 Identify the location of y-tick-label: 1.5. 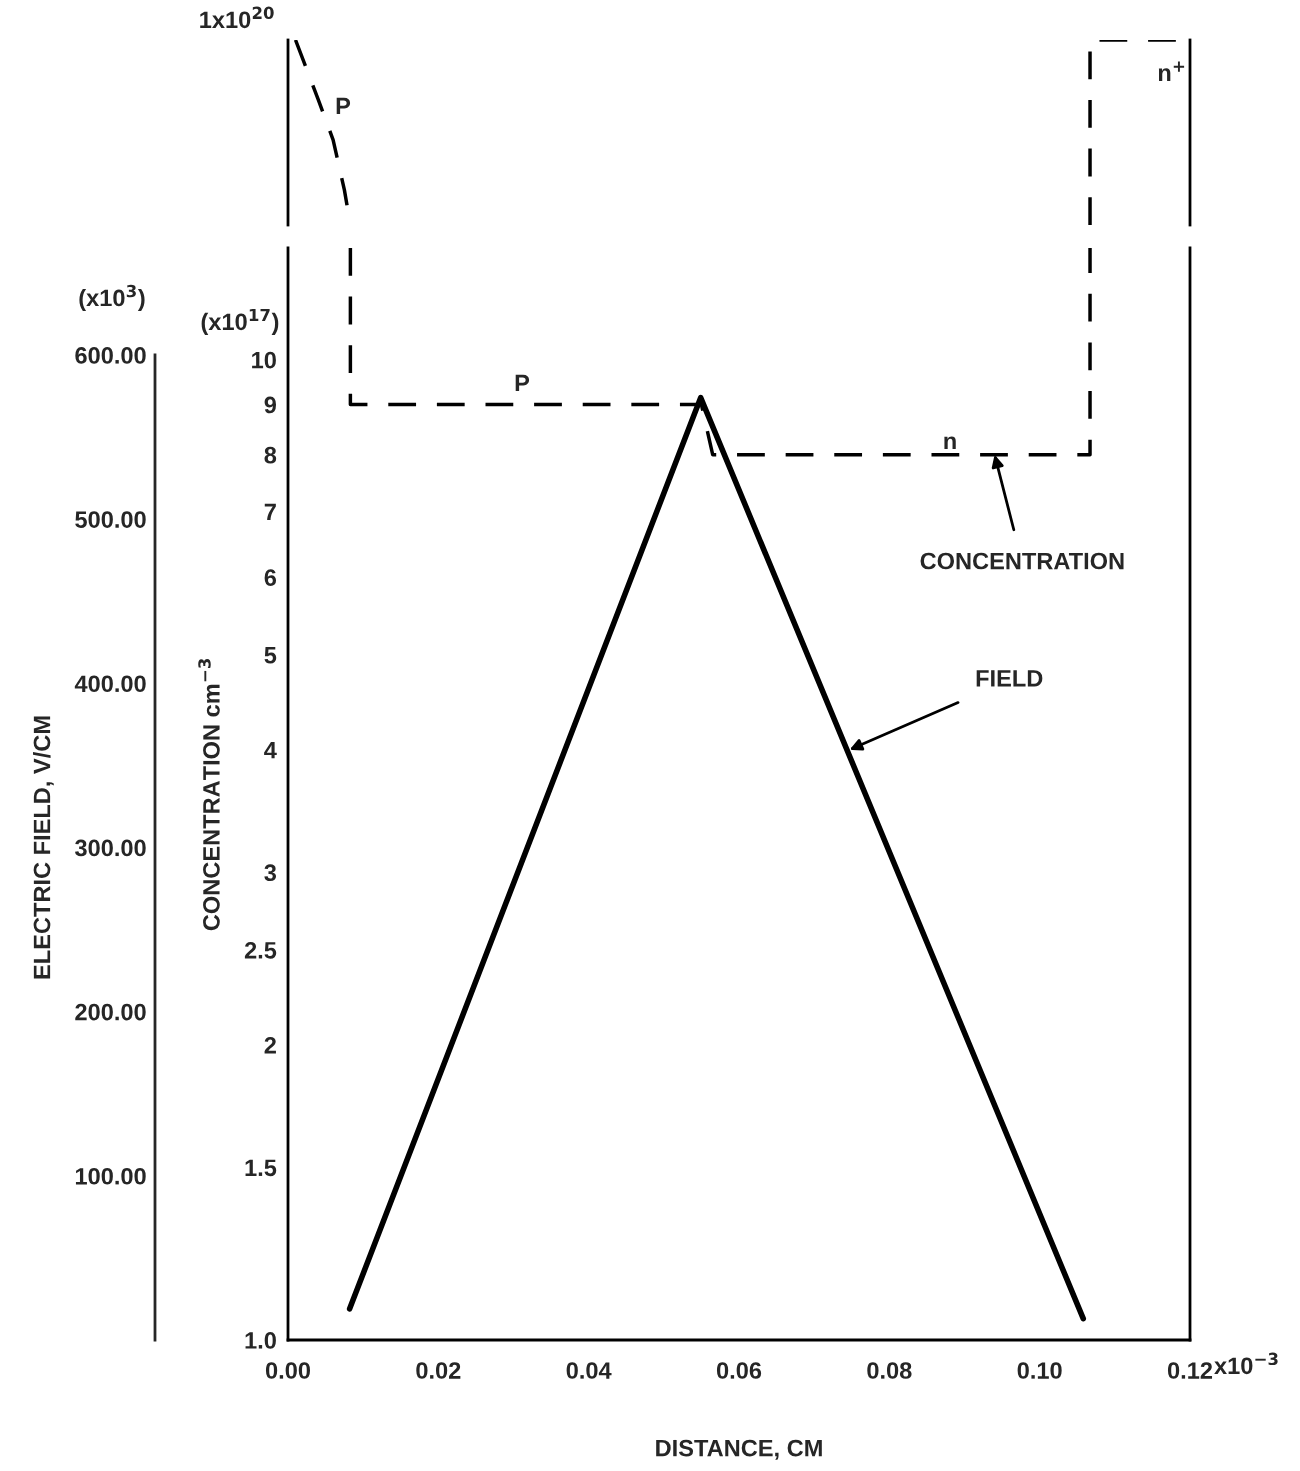
(261, 1168).